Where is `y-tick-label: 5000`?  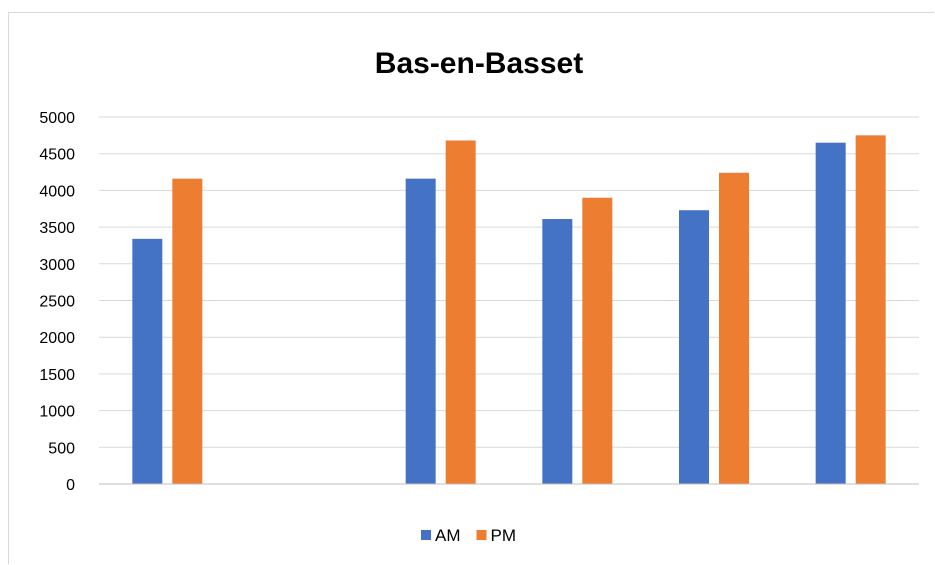
y-tick-label: 5000 is located at coordinates (57, 118).